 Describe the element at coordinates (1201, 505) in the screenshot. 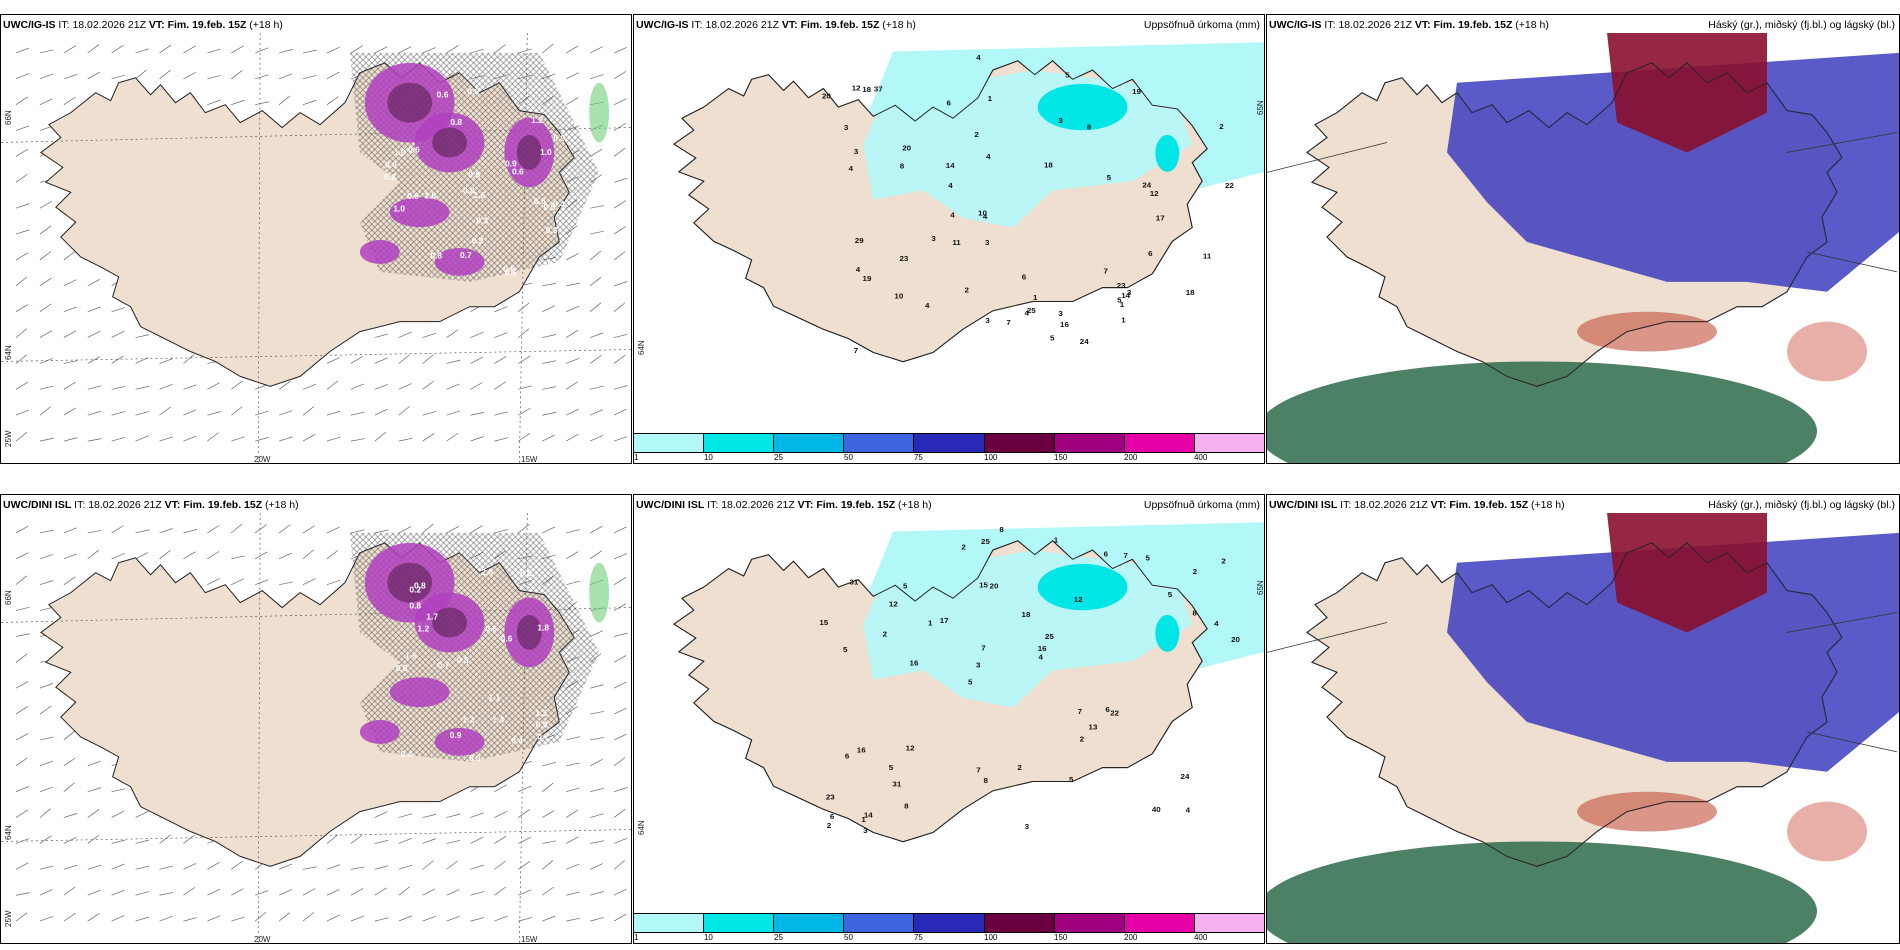

I see `precip-title: Uppsöfnuð úrkoma (mm)` at that location.